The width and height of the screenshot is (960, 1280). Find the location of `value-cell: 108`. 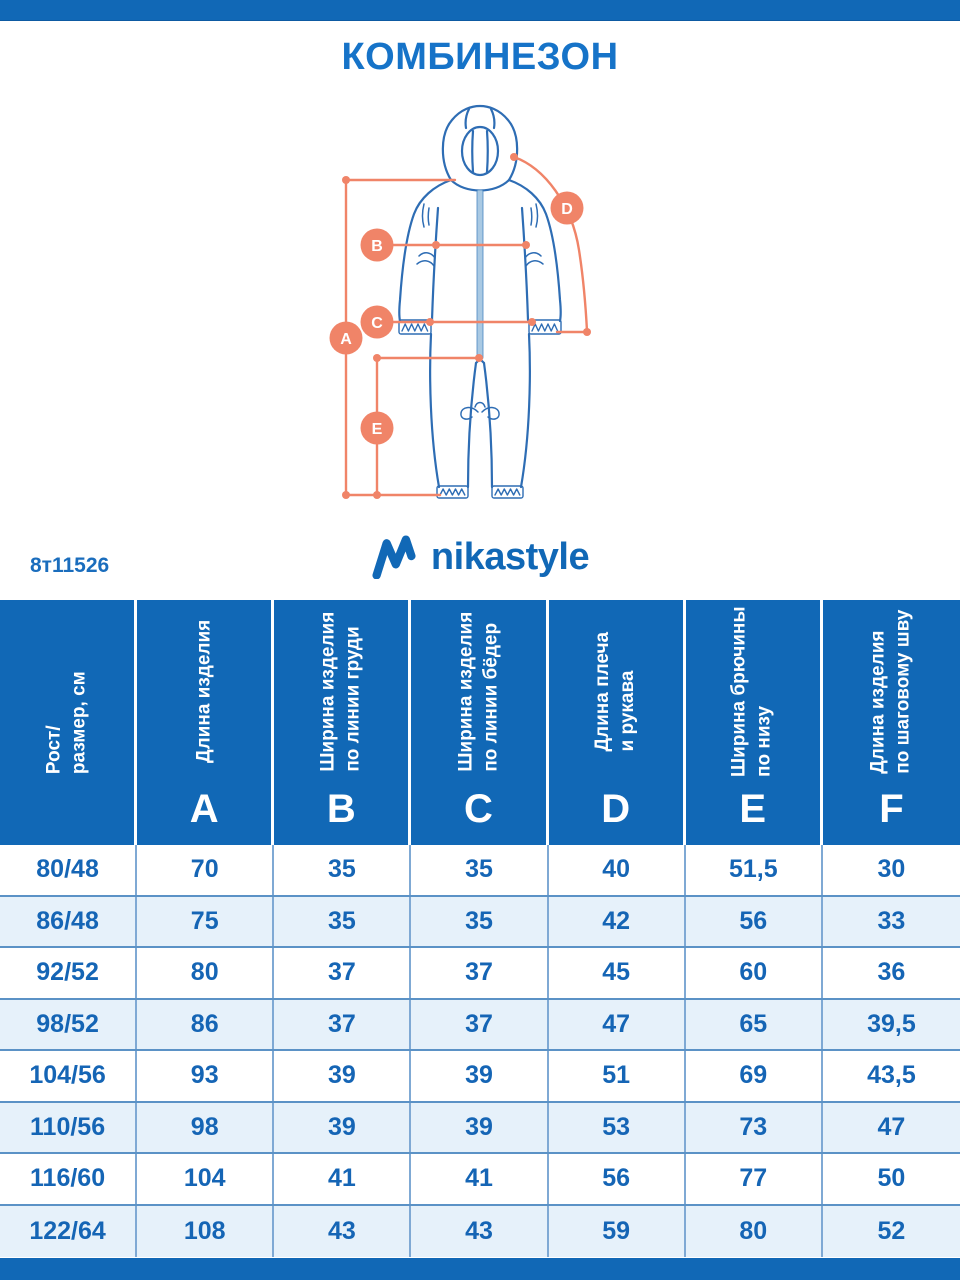

value-cell: 108 is located at coordinates (206, 1231).